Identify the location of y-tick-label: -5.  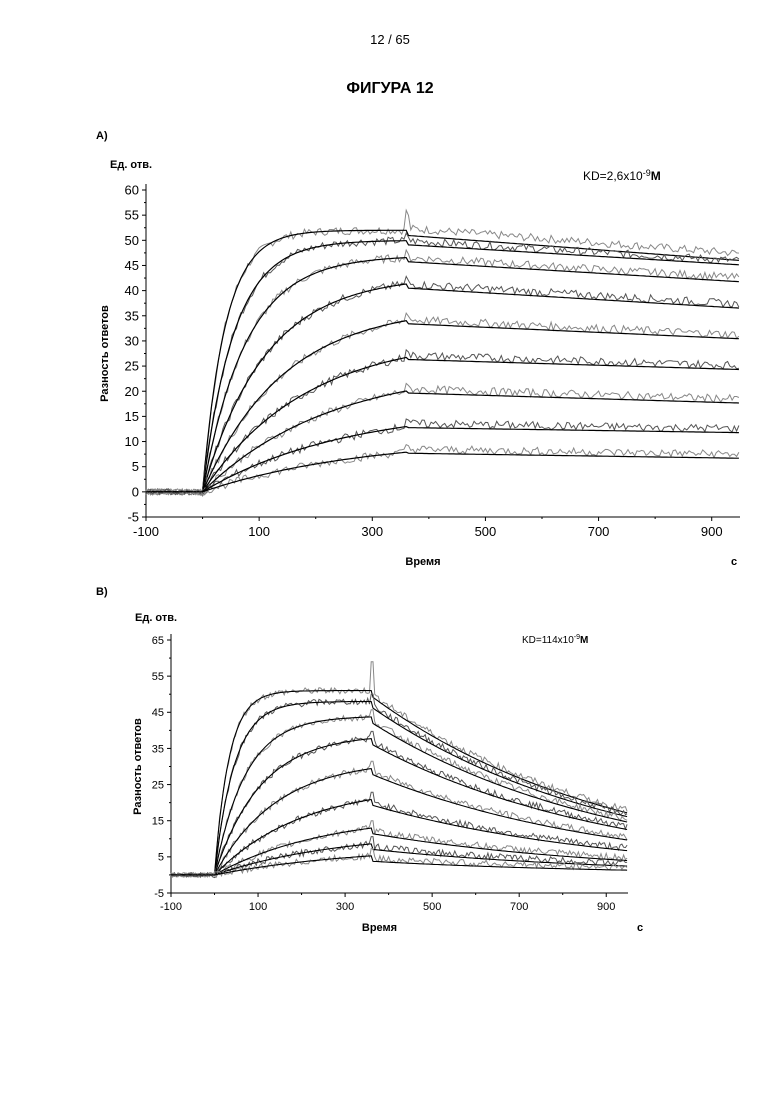
(159, 894).